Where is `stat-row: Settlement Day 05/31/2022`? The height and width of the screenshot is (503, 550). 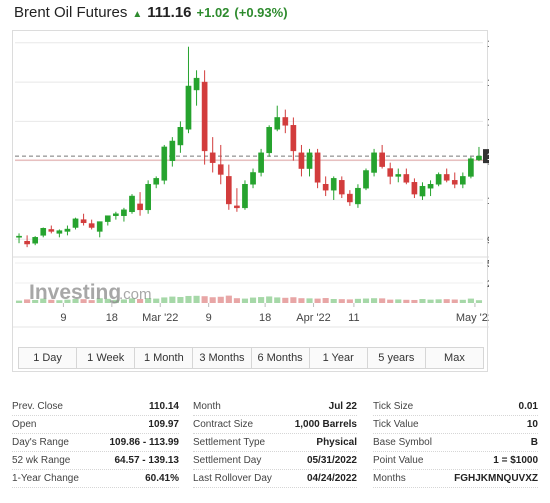
stat-row: Settlement Day 05/31/2022 is located at coordinates (275, 461).